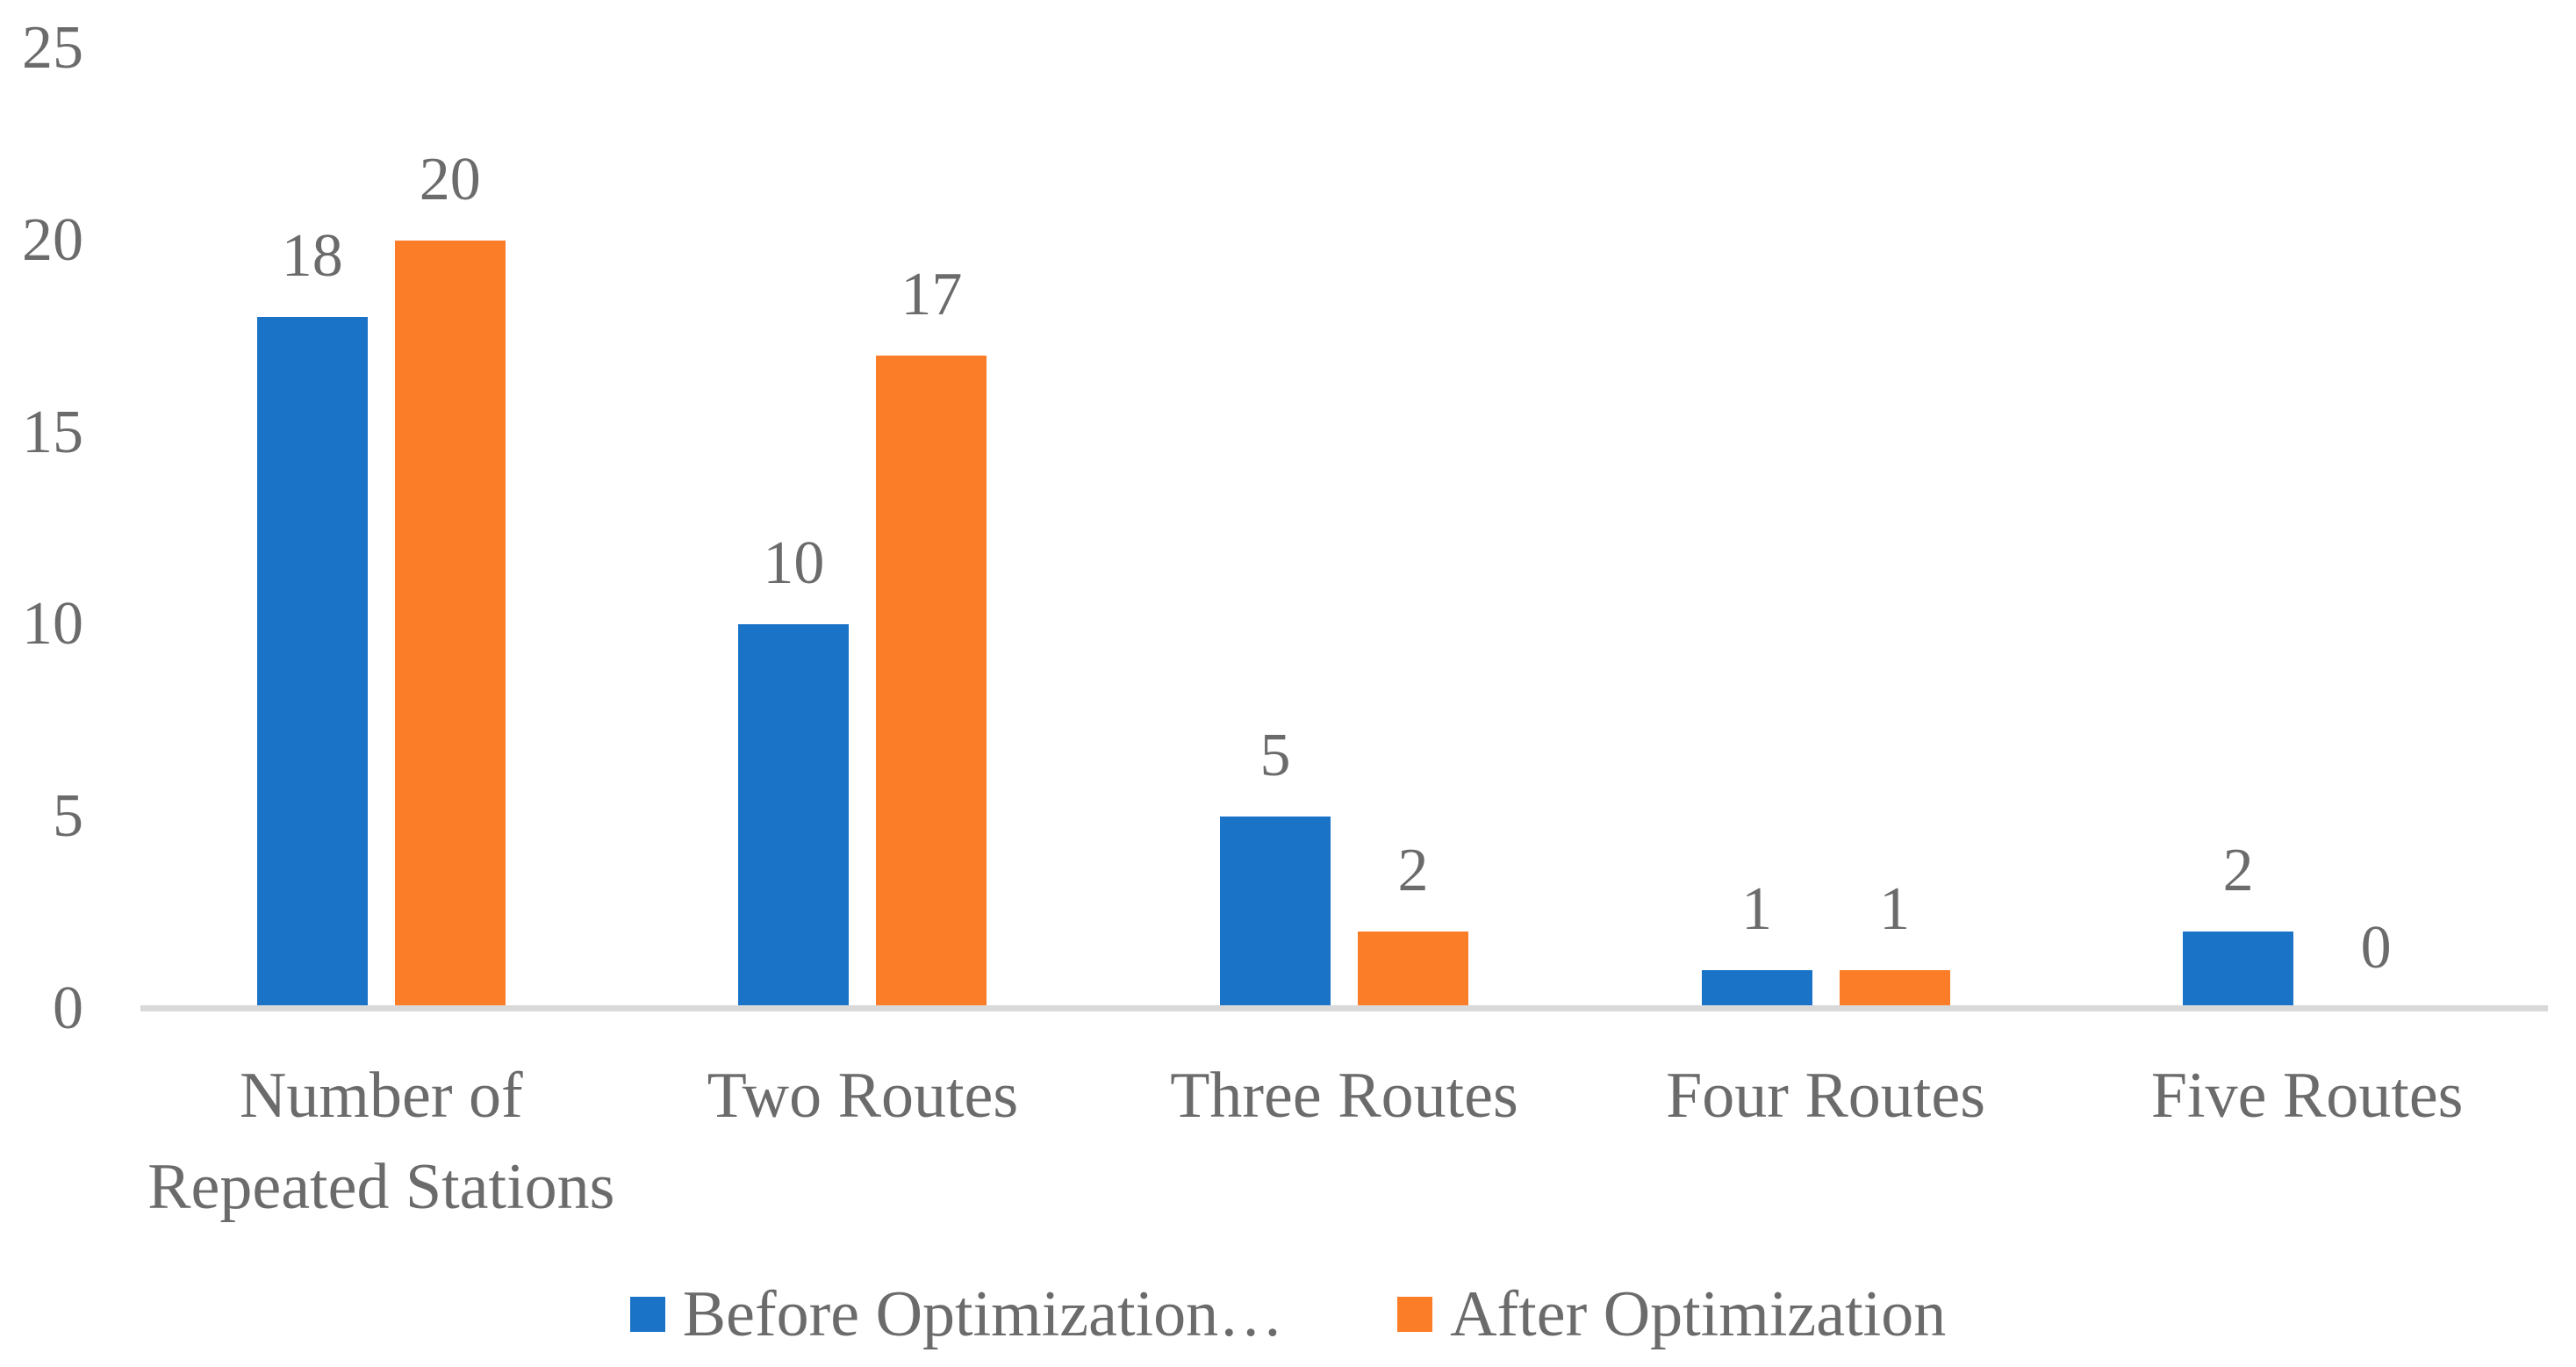 The image size is (2576, 1367). What do you see at coordinates (68, 1009) in the screenshot?
I see `y-tick-label-0: 0` at bounding box center [68, 1009].